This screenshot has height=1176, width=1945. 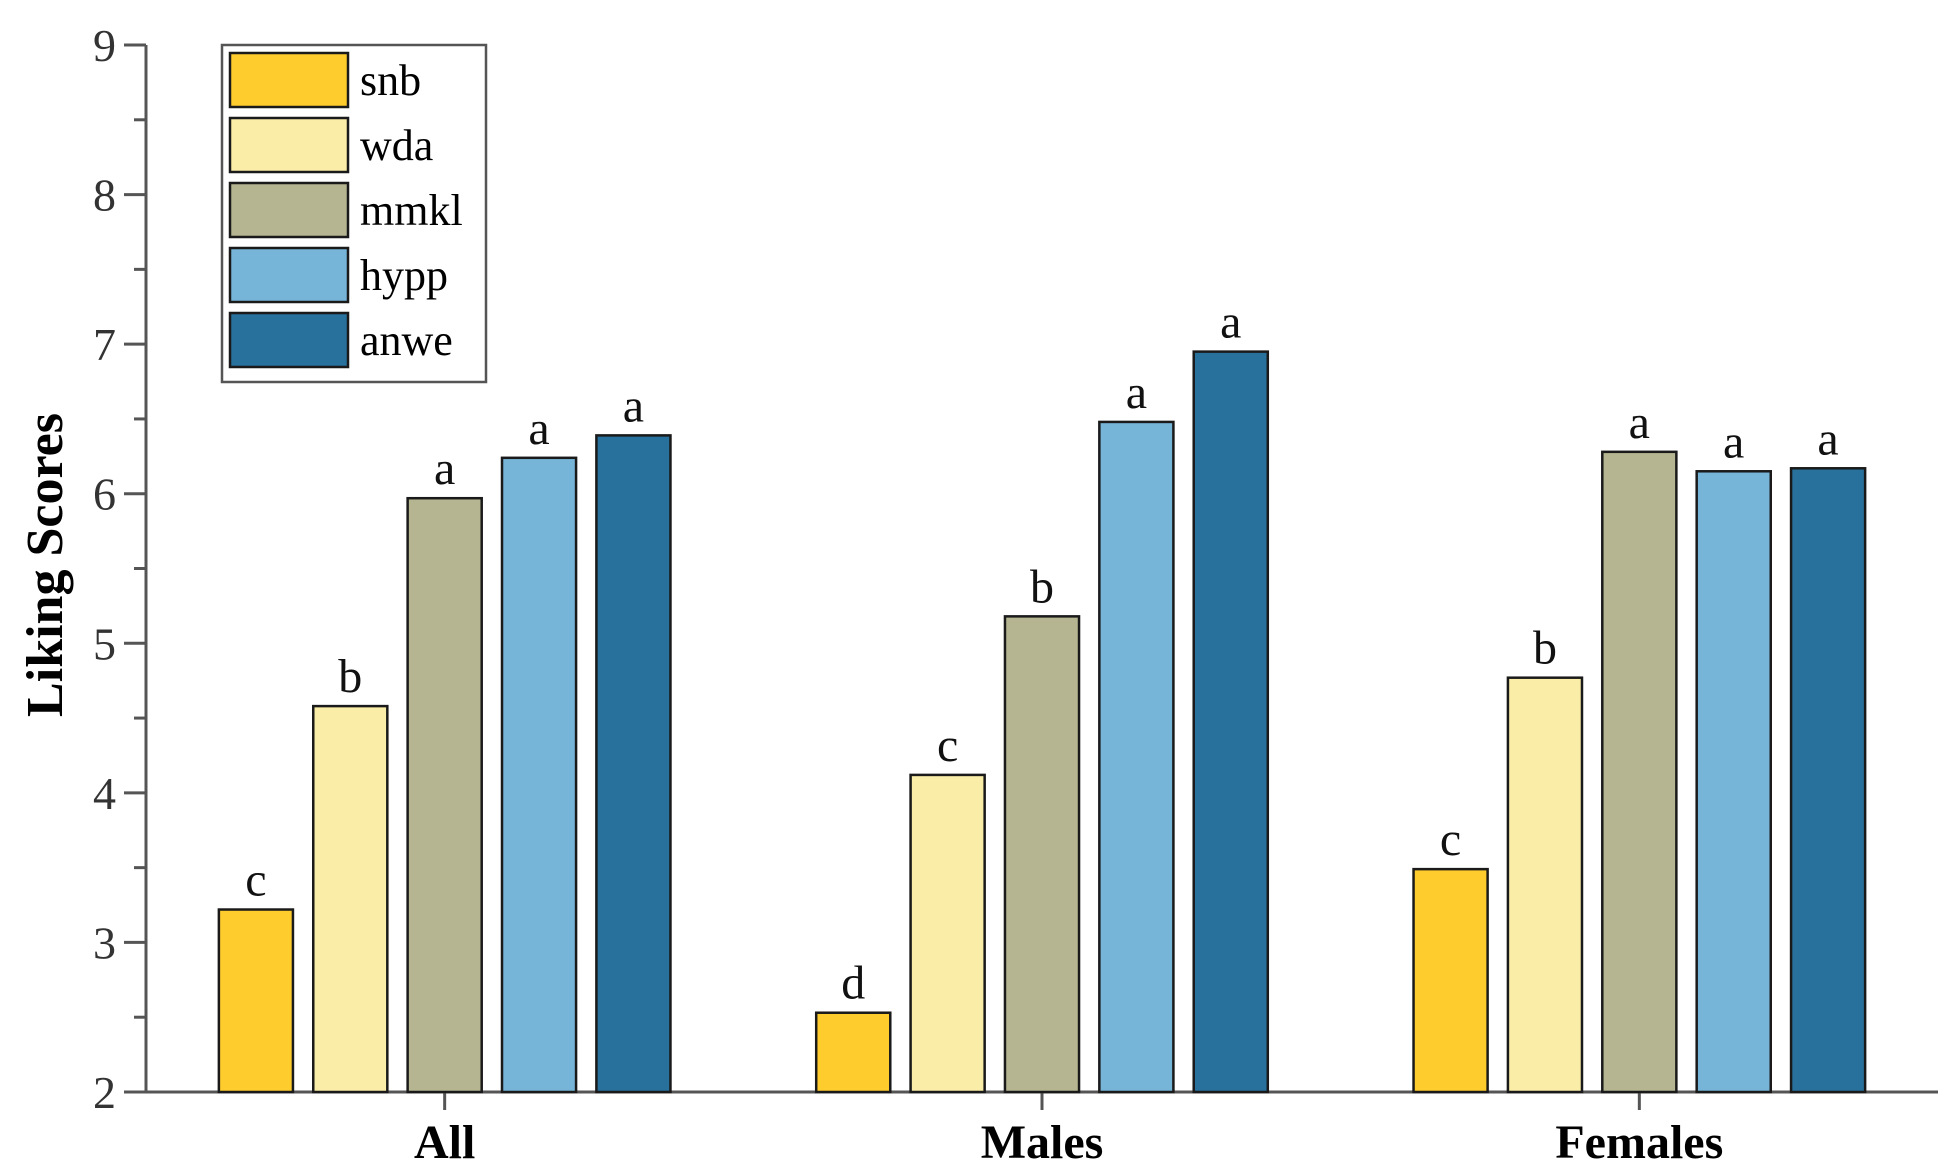 I want to click on legend: snb wda mmkl hypp anwe, so click(x=354, y=213).